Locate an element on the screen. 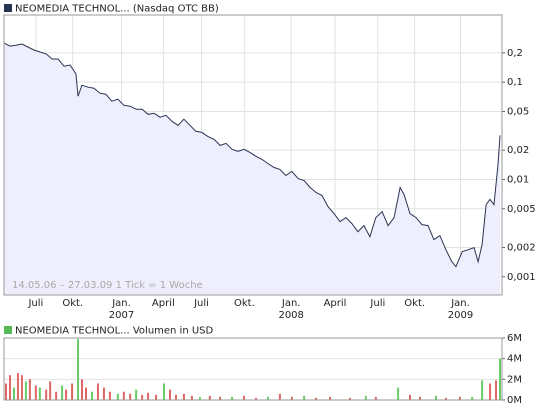 The width and height of the screenshot is (545, 407). plot-frame is located at coordinates (253, 369).